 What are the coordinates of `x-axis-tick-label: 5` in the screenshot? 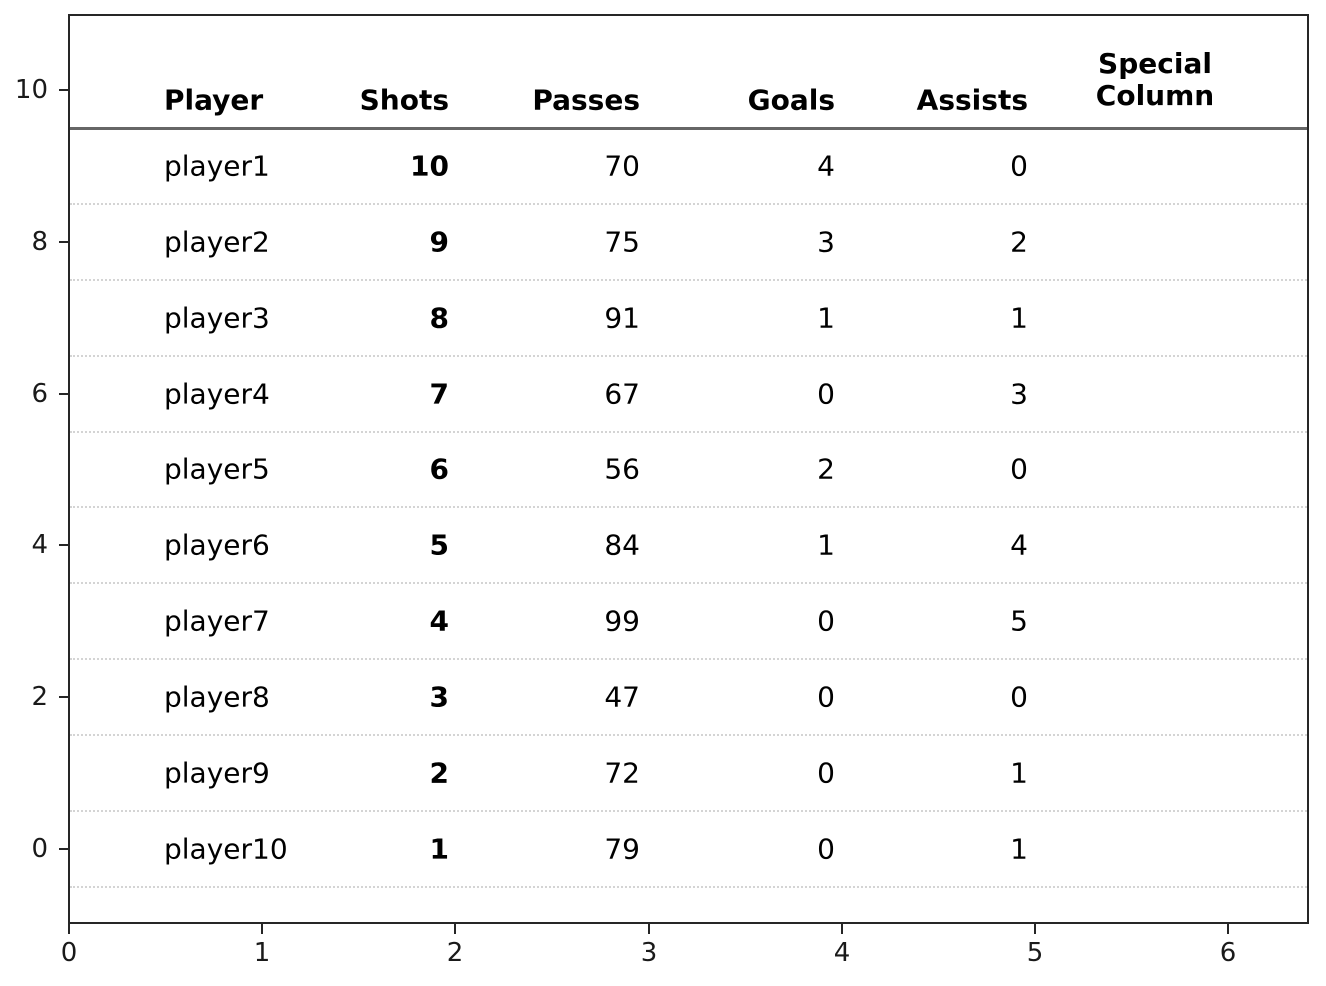 It's located at (1035, 953).